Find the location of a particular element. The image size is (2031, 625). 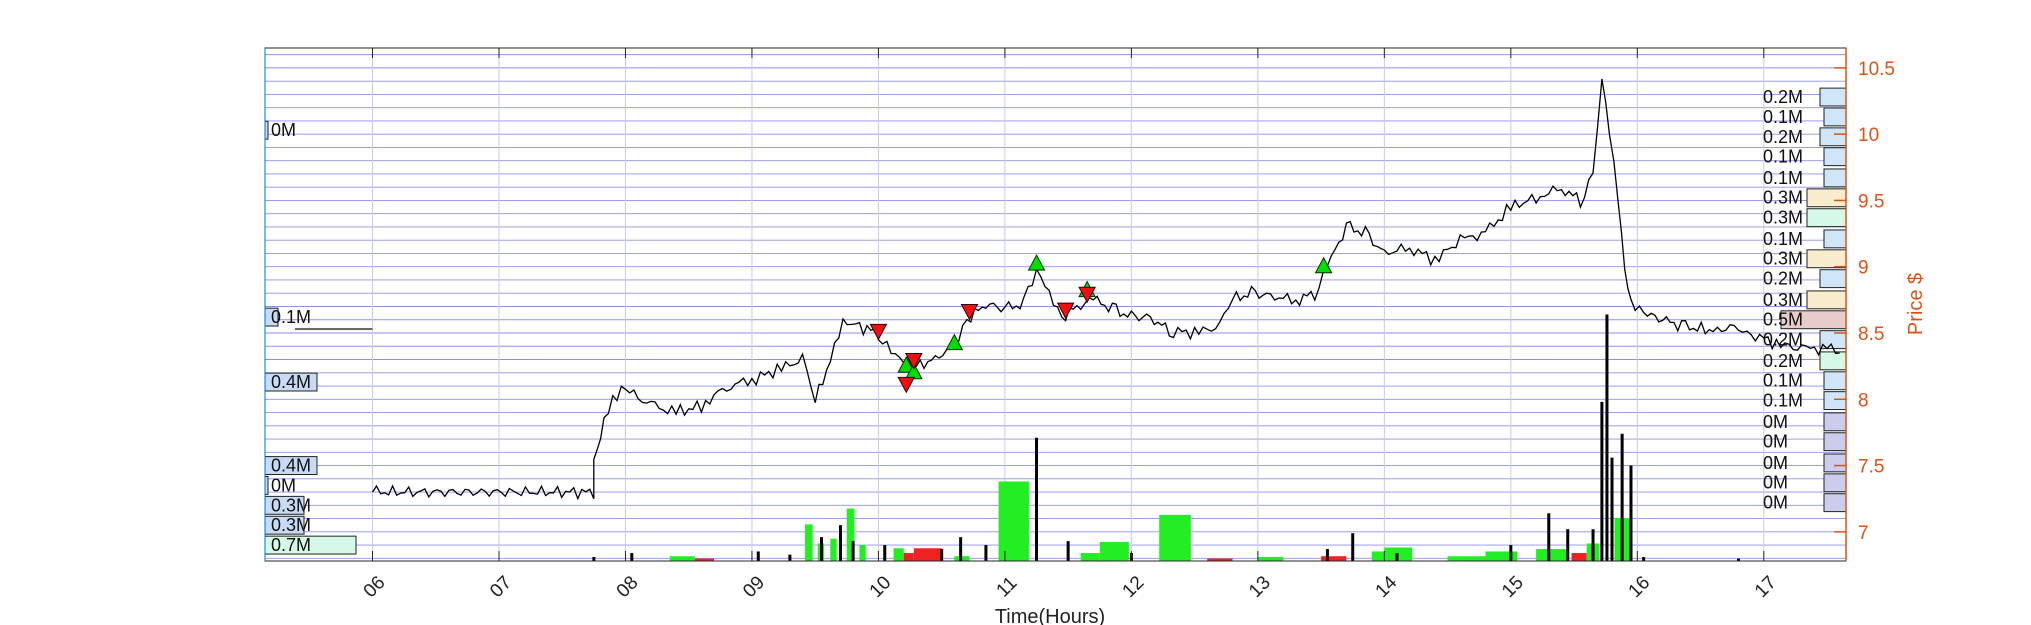

left-profile-label: 0.3M is located at coordinates (291, 525).